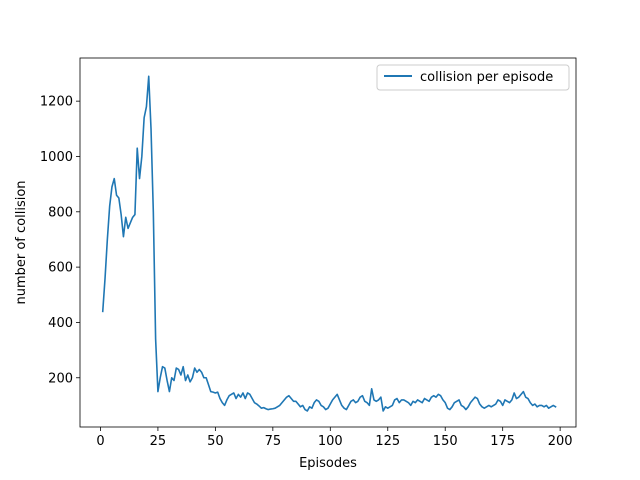 Image resolution: width=640 pixels, height=480 pixels. I want to click on legend: collision per episode, so click(473, 77).